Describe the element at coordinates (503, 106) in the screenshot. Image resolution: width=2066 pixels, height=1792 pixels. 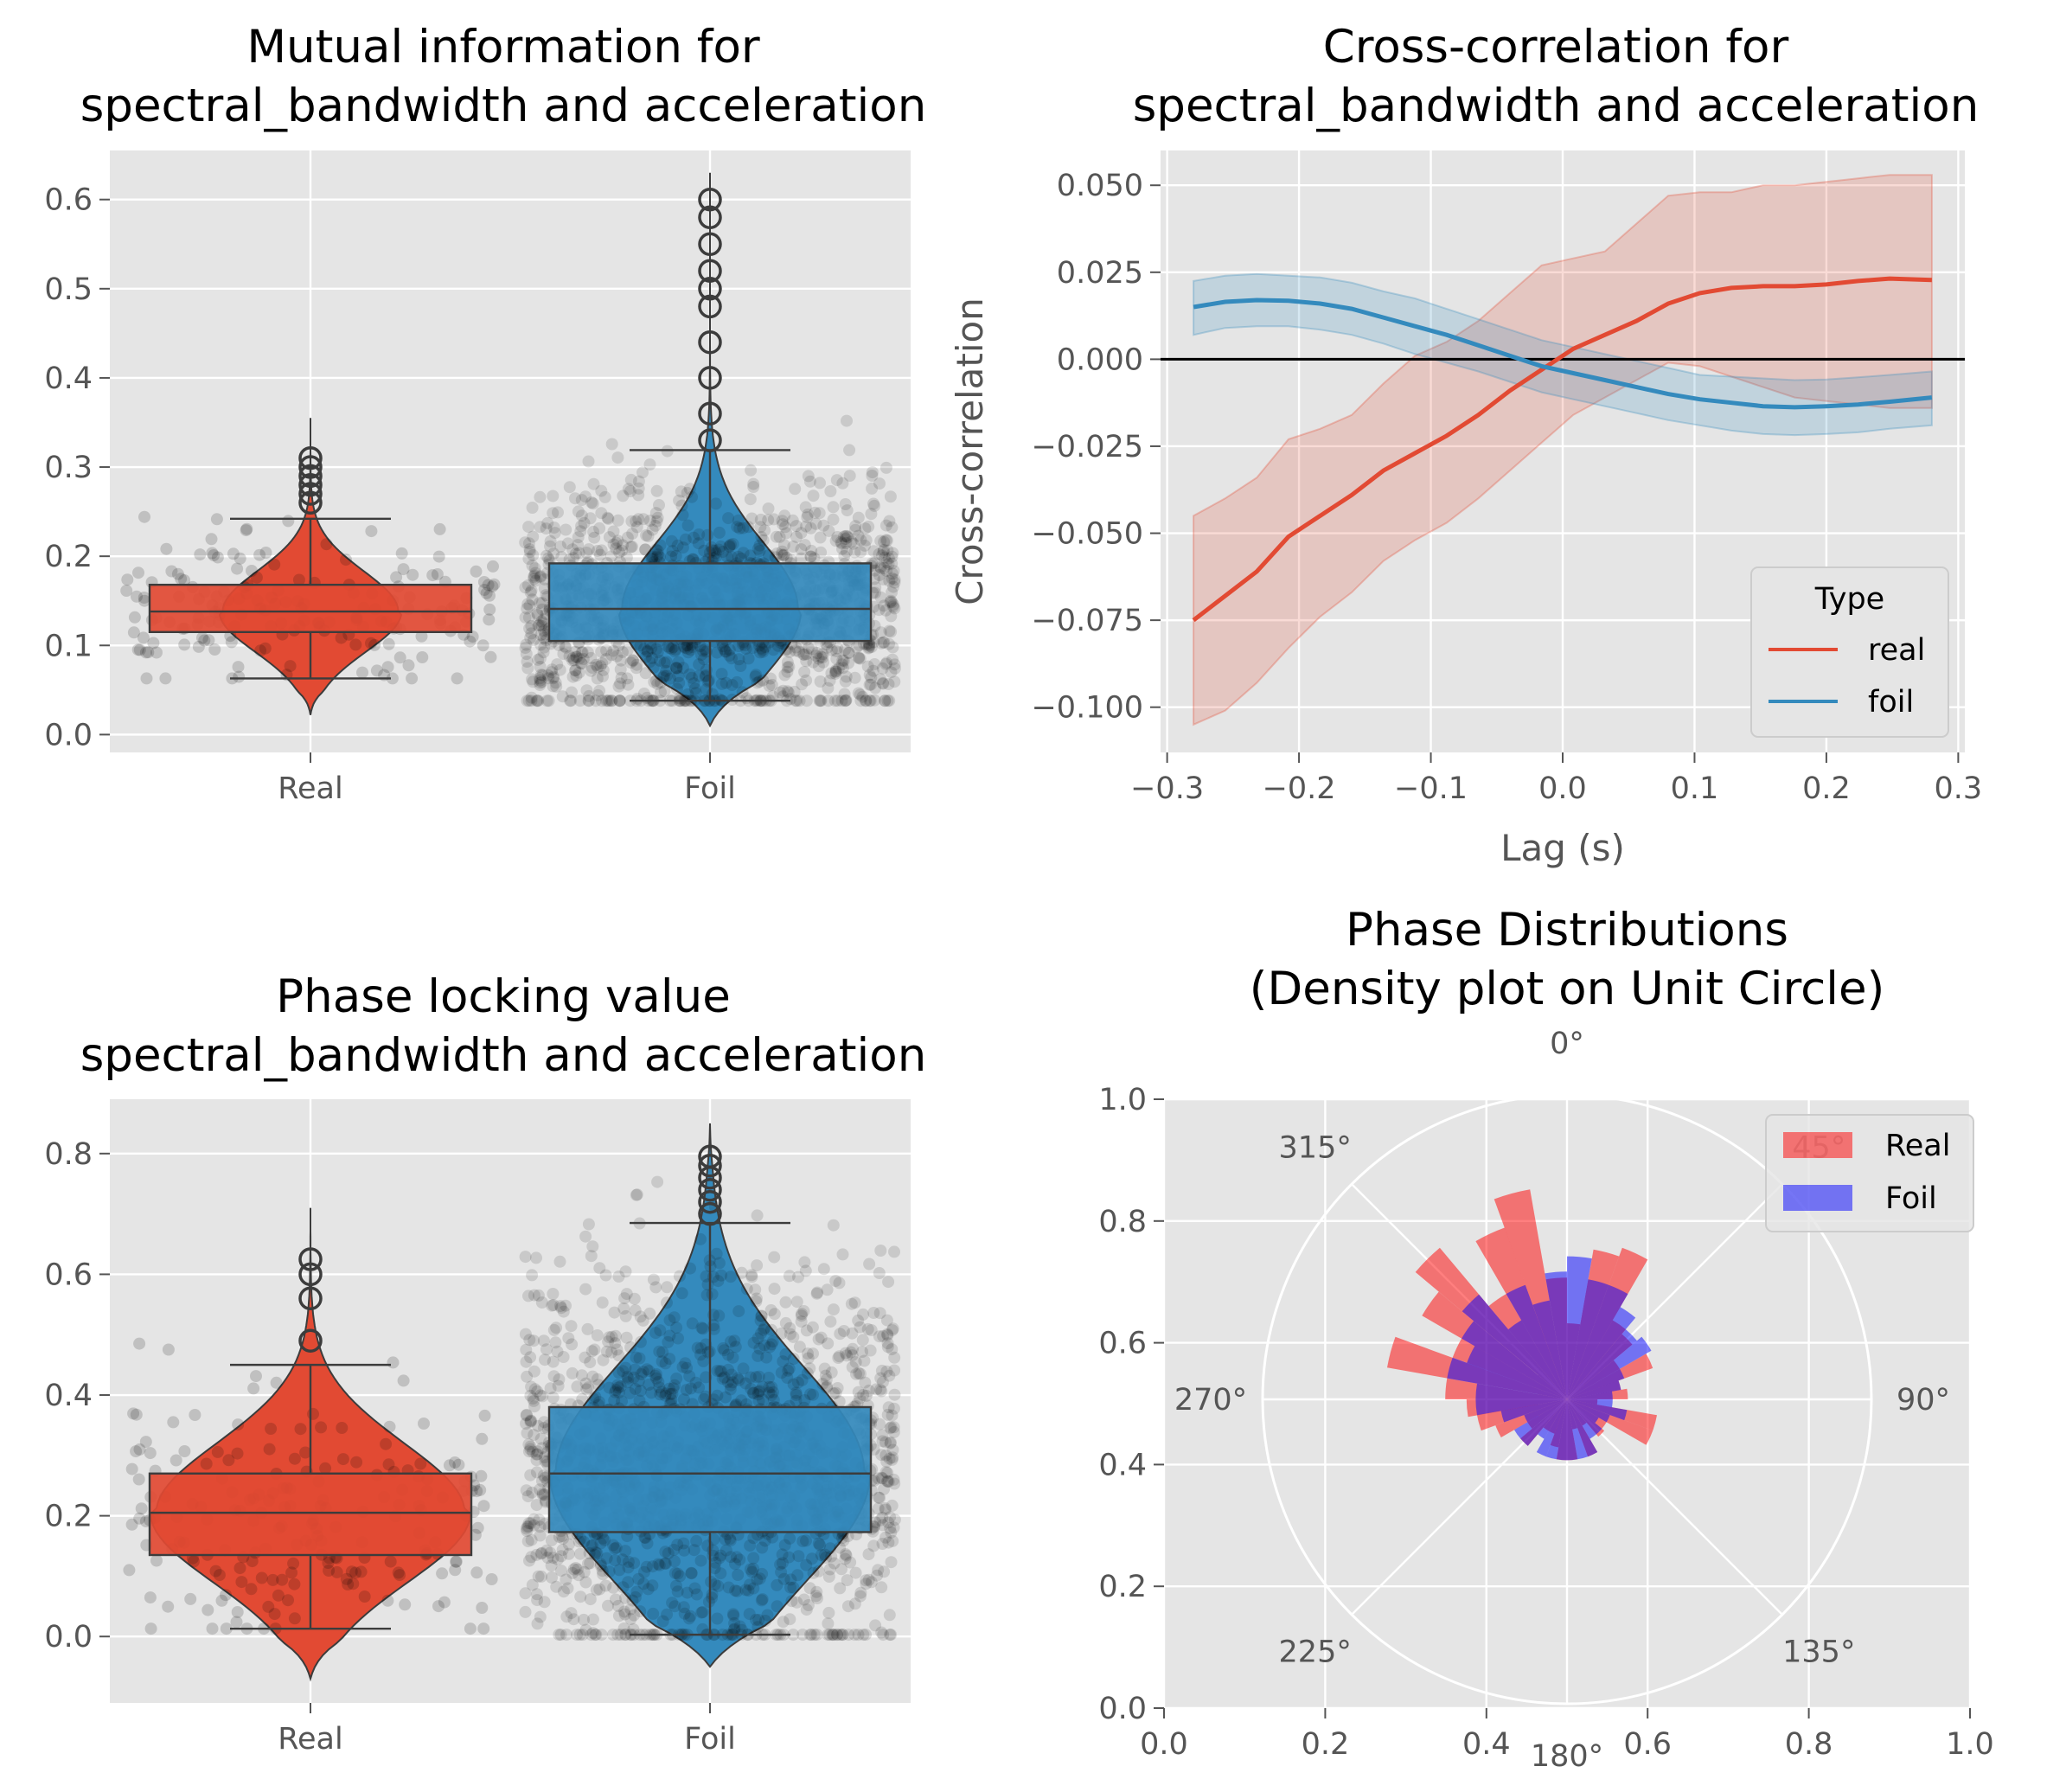
I see `mi-title-line-2: spectral_bandwidth and acceleration` at that location.